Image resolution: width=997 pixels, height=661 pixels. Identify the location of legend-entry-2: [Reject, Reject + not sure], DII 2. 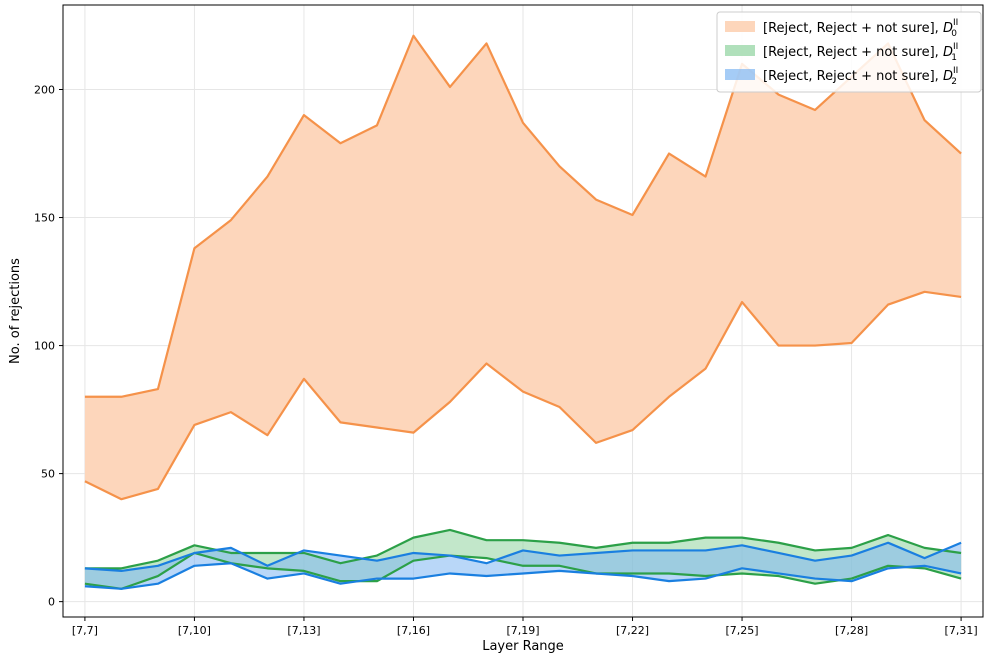
(860, 76).